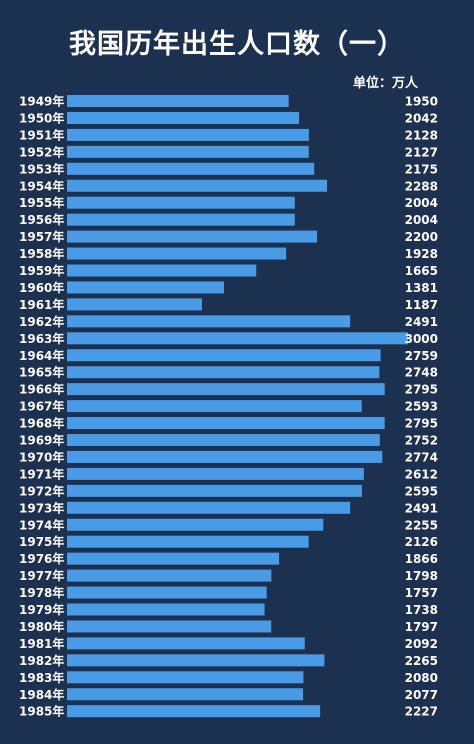  Describe the element at coordinates (421, 576) in the screenshot. I see `value-label: 1798` at that location.